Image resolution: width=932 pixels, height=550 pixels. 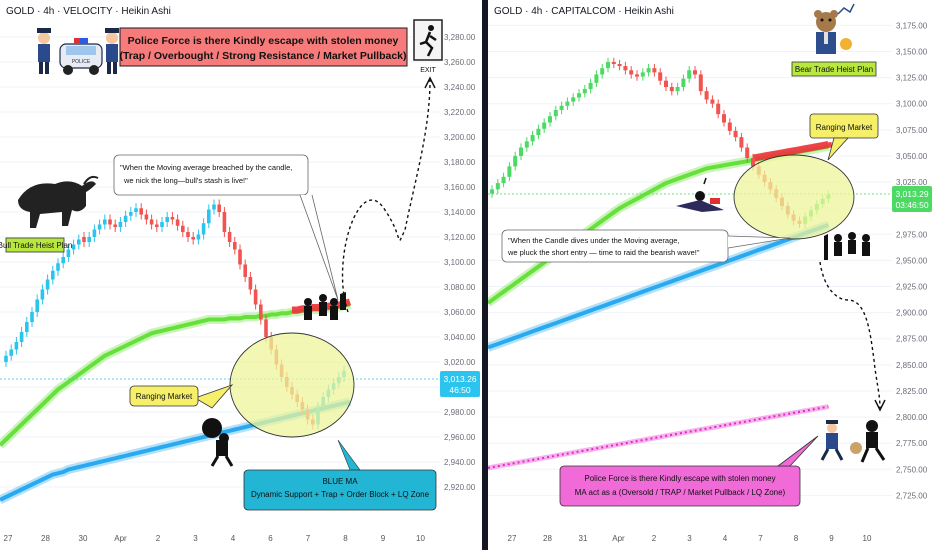 I want to click on left-ma-quote-bubble, so click(x=211, y=175).